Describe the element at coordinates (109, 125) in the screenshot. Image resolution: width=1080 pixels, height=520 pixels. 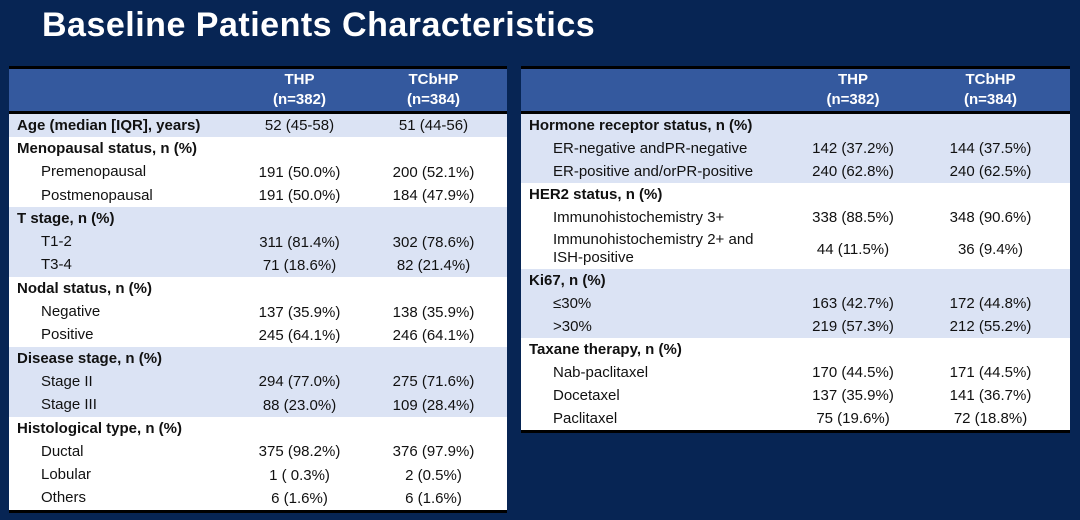
I see `row-label: Age (median [IQR], years)` at that location.